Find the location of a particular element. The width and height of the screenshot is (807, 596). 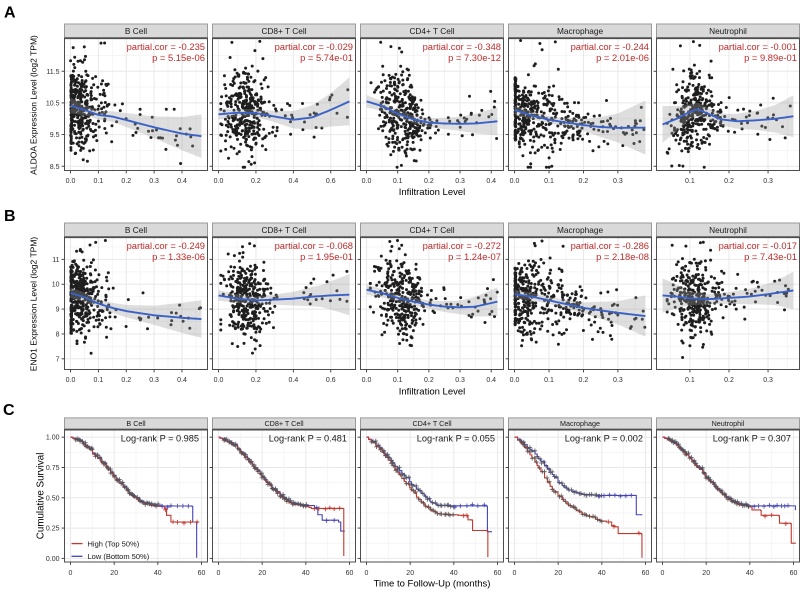

svg-text: 10.5 is located at coordinates (53, 103).